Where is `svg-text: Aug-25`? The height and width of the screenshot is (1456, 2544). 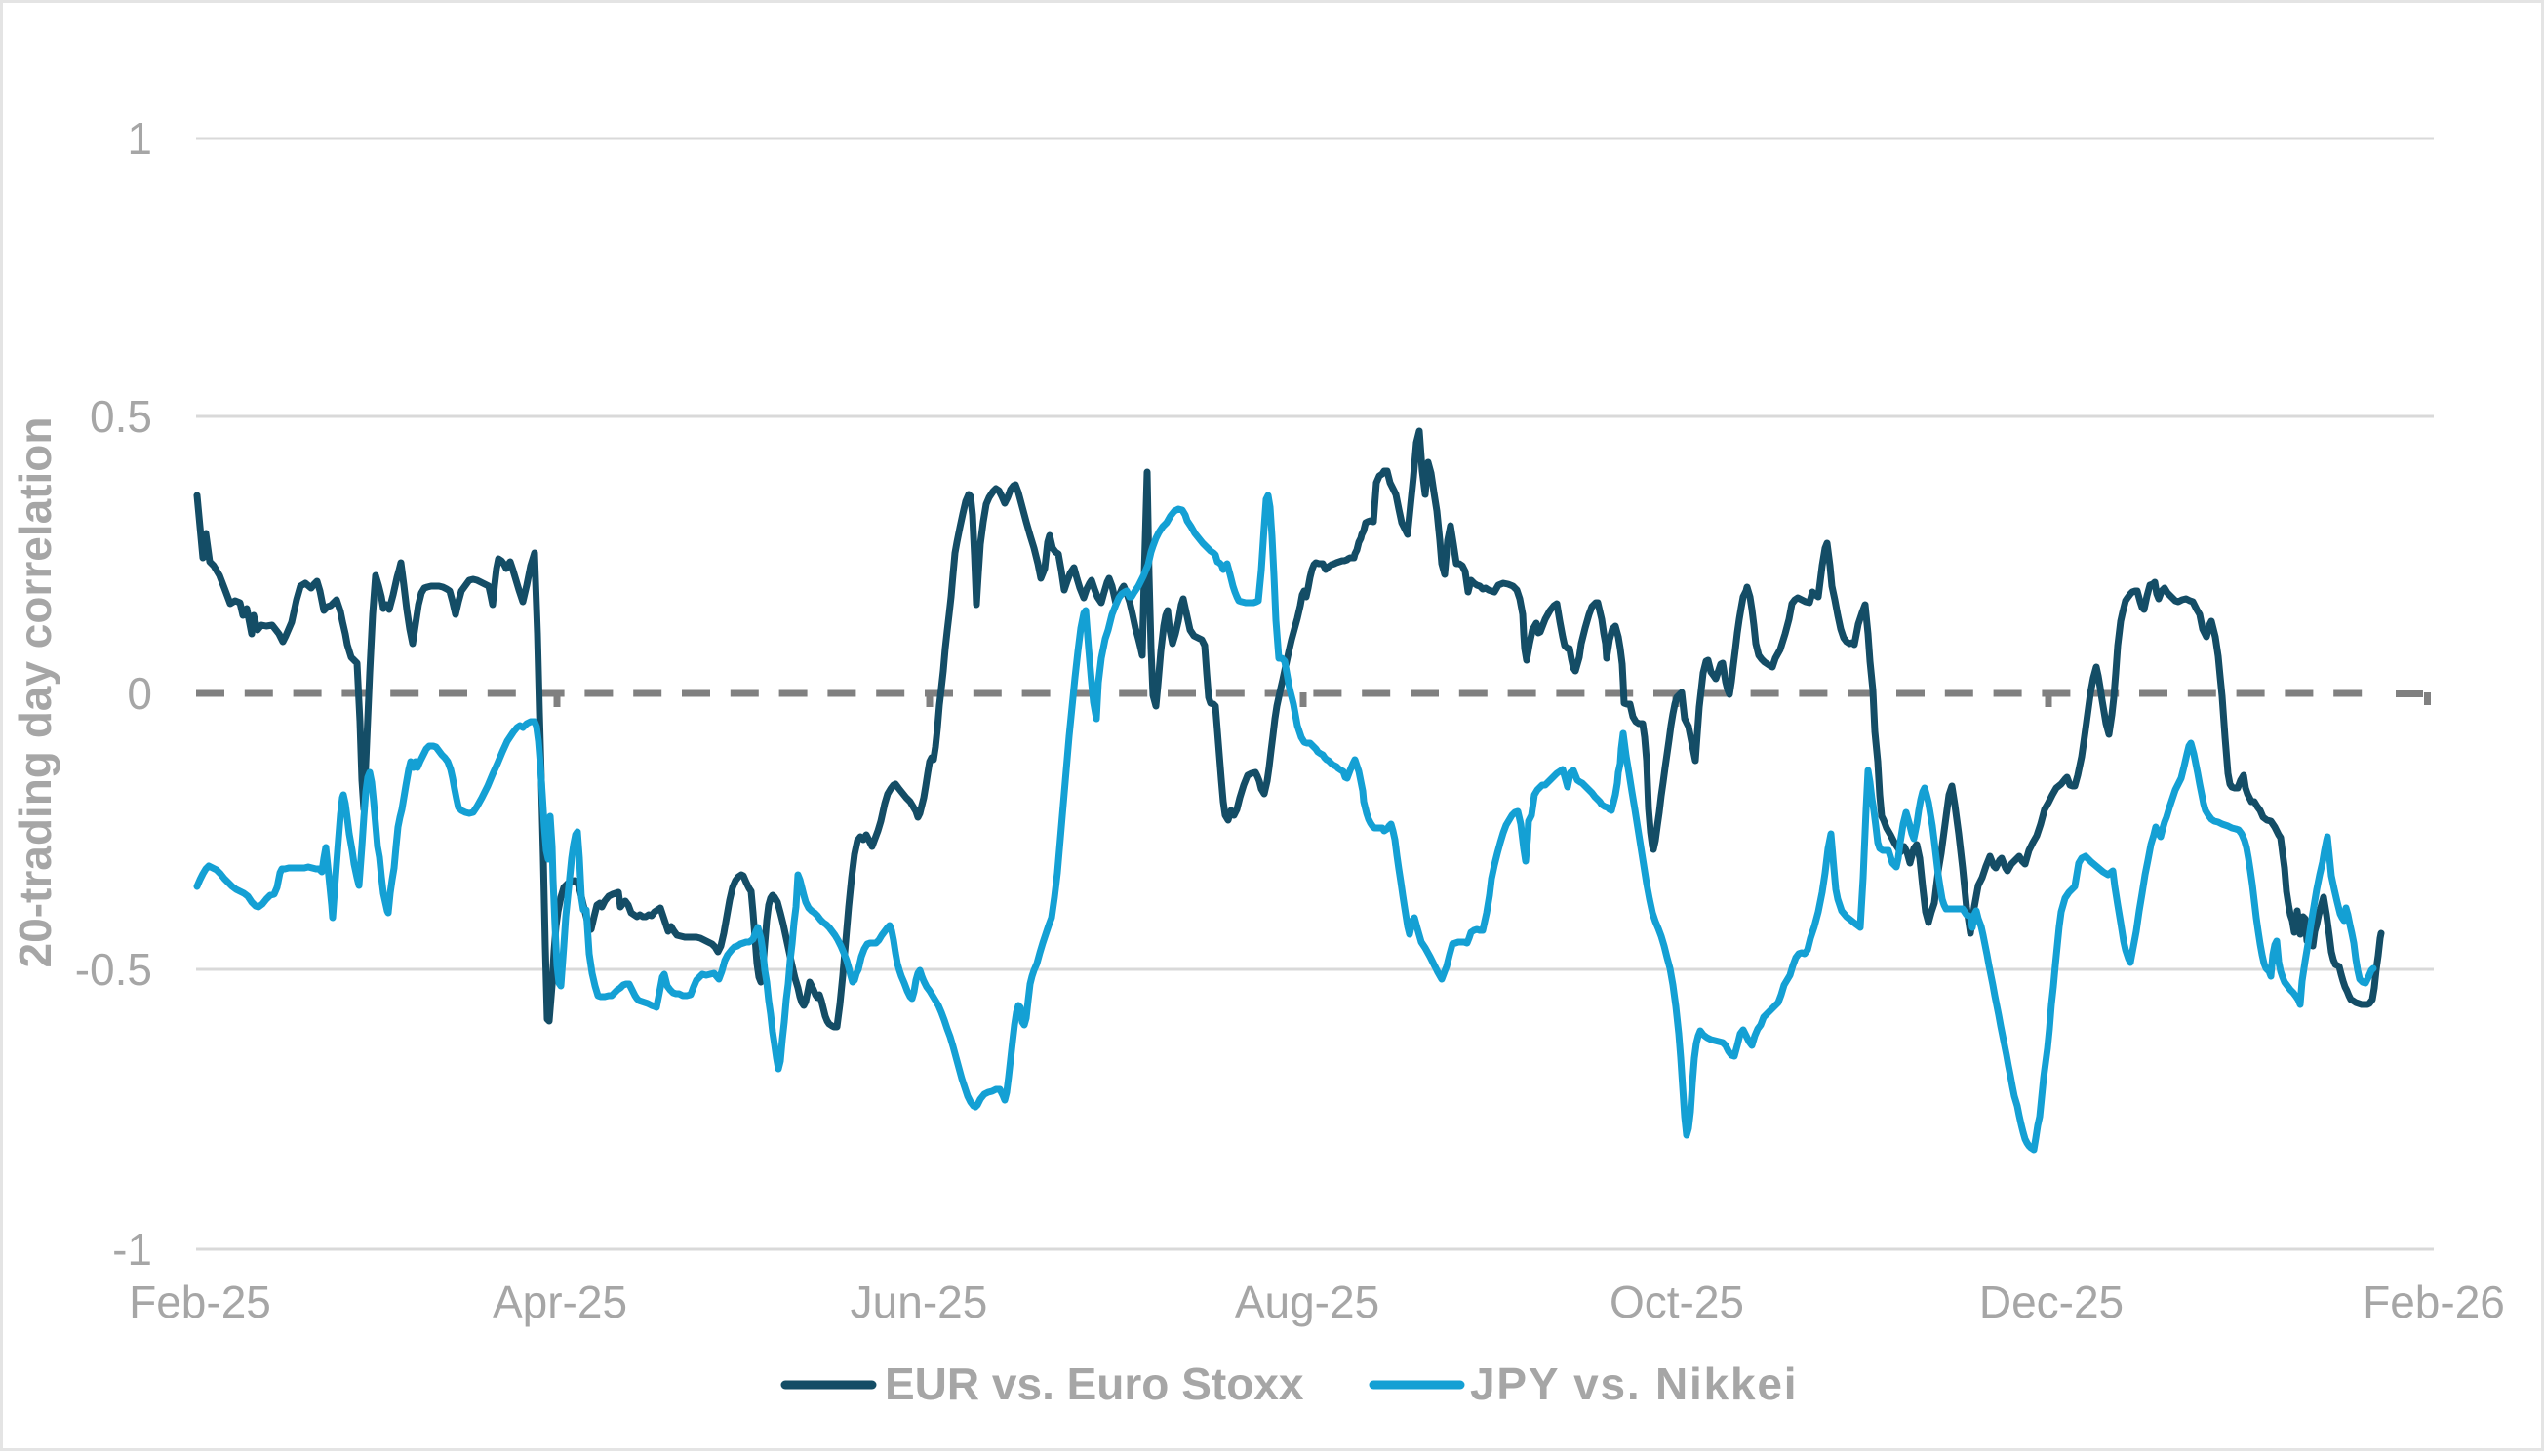 svg-text: Aug-25 is located at coordinates (1307, 1302).